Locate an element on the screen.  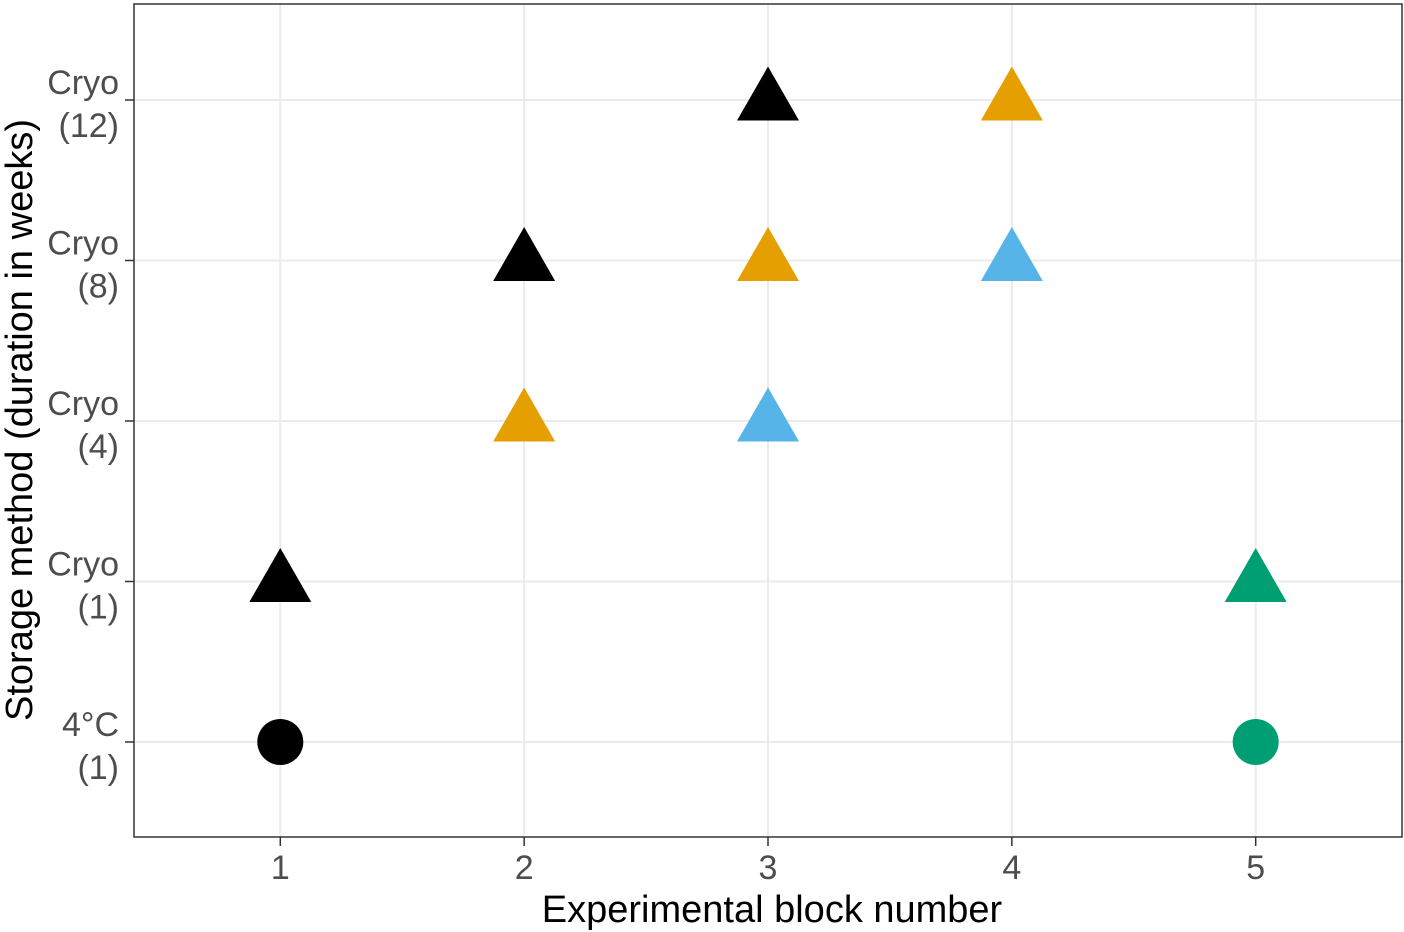
x-tick-label: 5 is located at coordinates (1255, 868).